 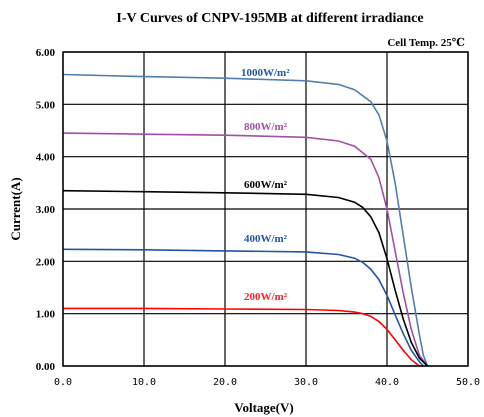 I want to click on y-tick-label: 6.00, so click(x=46, y=53).